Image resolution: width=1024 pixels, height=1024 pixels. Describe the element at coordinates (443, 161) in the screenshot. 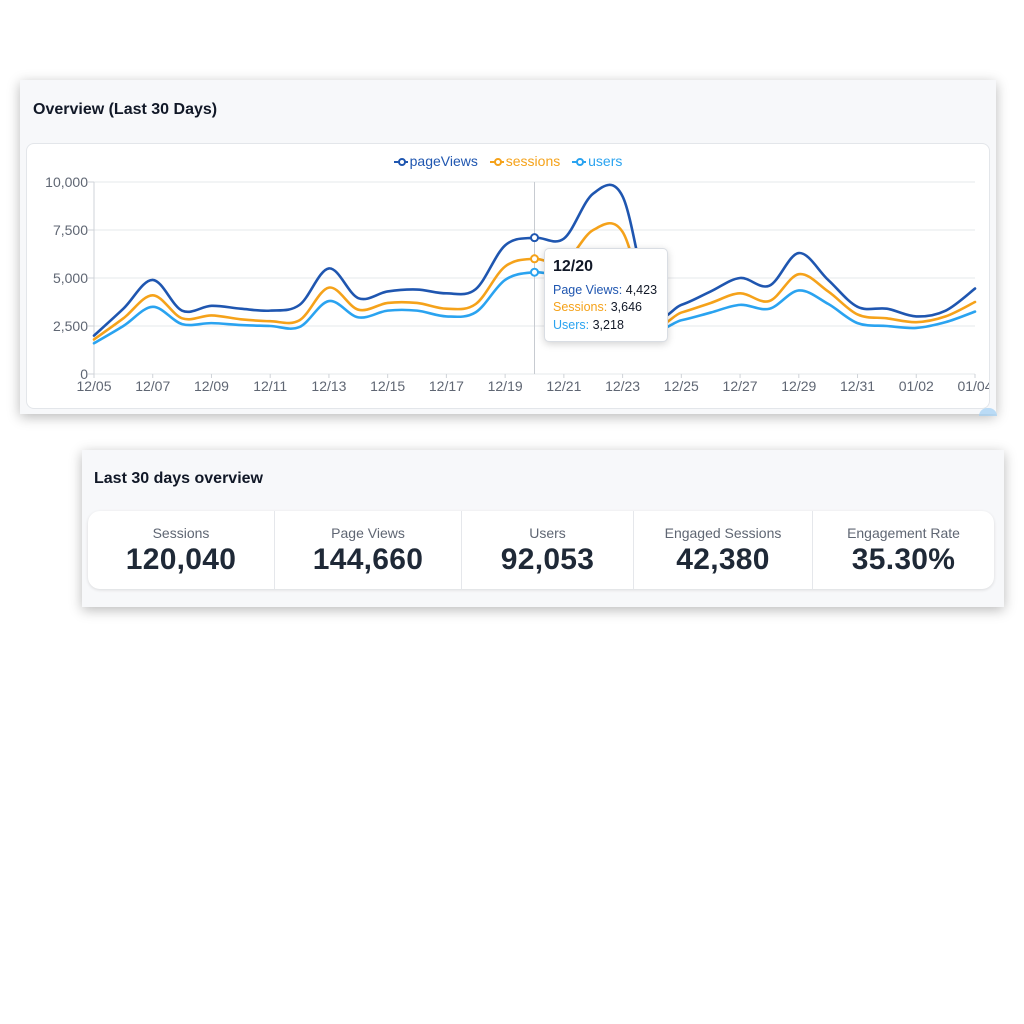

I see `legend-label: pageViews` at that location.